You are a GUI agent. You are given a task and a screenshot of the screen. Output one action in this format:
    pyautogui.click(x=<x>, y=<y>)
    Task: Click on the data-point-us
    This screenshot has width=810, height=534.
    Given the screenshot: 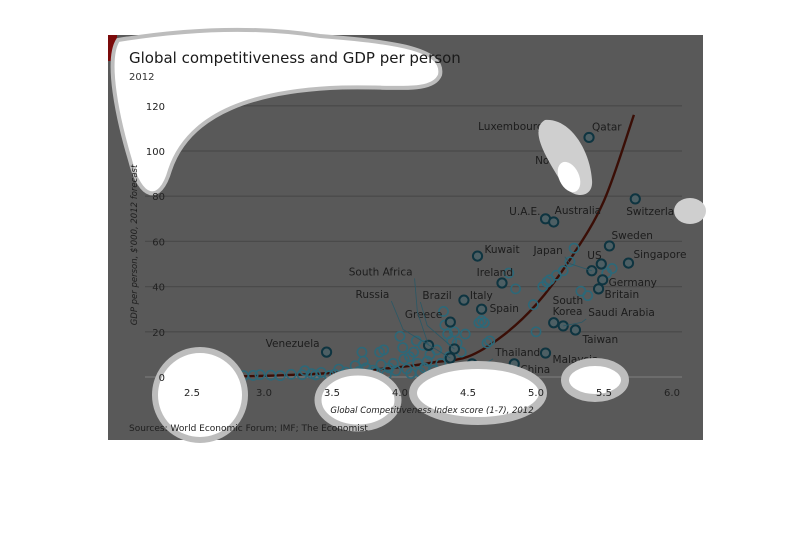 What is the action you would take?
    pyautogui.click(x=601, y=264)
    